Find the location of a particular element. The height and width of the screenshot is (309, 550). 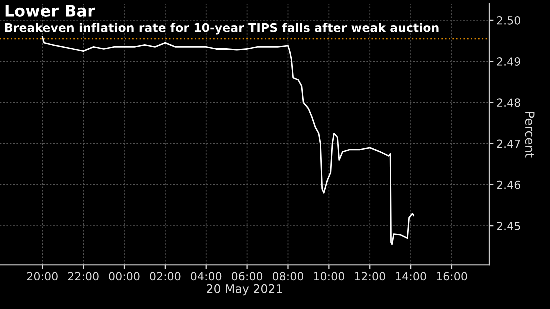

x-tick-label: 12:00 is located at coordinates (370, 276).